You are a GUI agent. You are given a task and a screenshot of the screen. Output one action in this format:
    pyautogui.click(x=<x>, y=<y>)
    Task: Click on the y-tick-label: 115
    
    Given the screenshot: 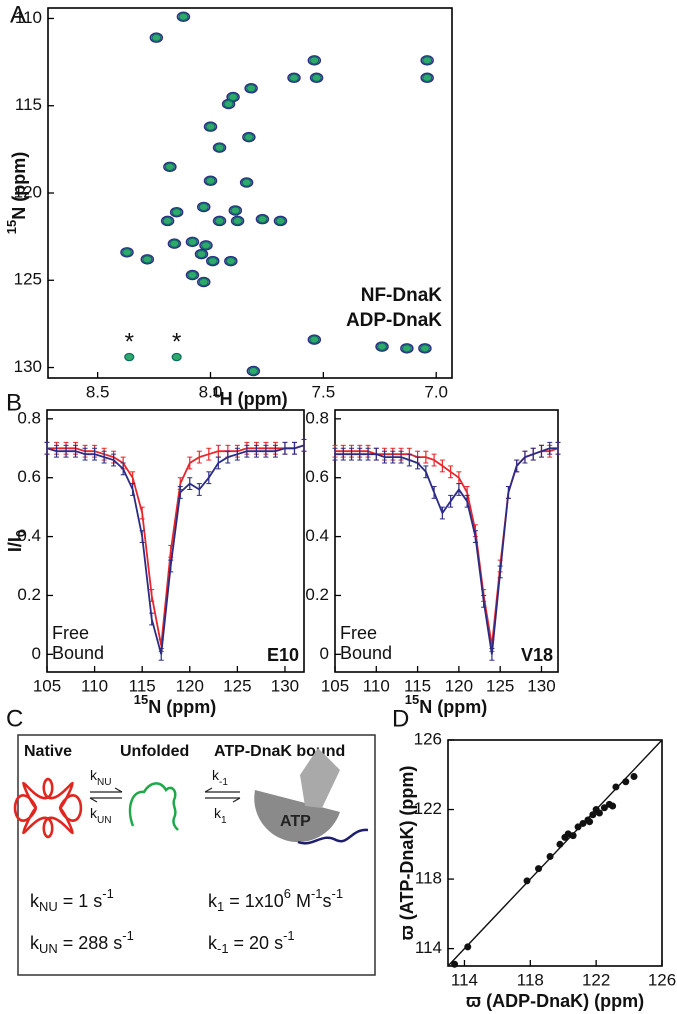 What is the action you would take?
    pyautogui.click(x=28, y=104)
    